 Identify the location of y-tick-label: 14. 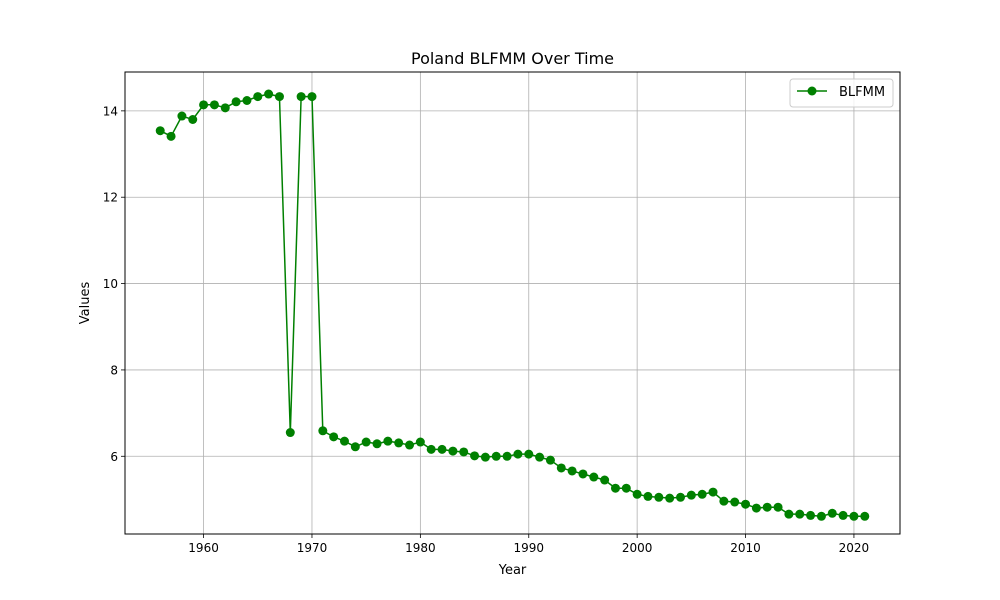
(110, 111).